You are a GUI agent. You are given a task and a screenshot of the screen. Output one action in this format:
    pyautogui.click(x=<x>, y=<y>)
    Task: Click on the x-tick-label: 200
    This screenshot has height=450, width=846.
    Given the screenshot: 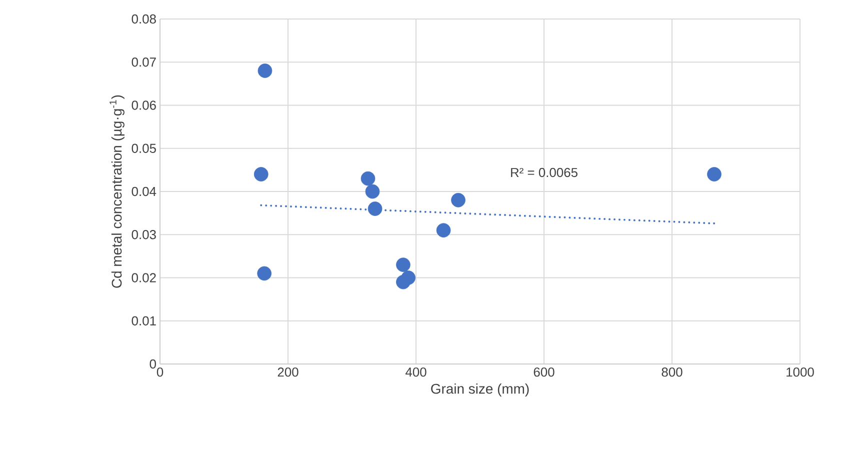 What is the action you would take?
    pyautogui.click(x=288, y=372)
    